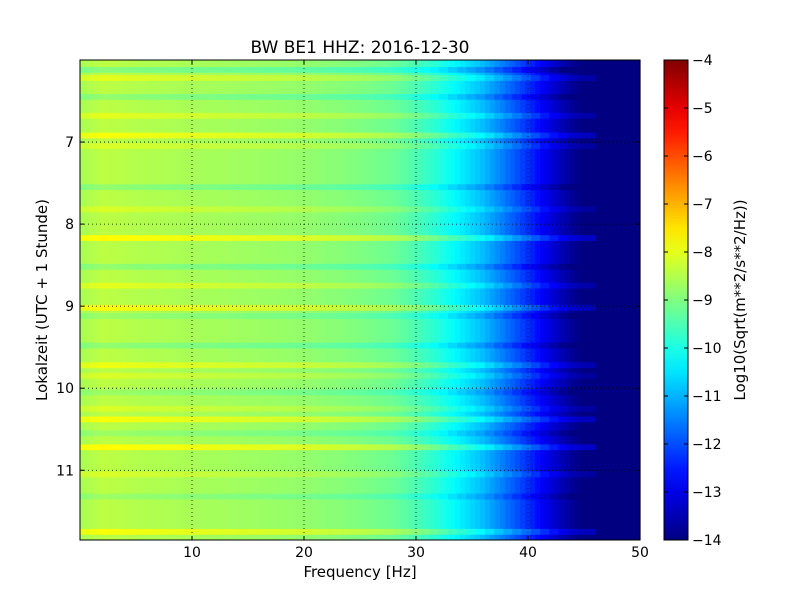  Describe the element at coordinates (702, 301) in the screenshot. I see `colorbar-tick-label: −9` at that location.